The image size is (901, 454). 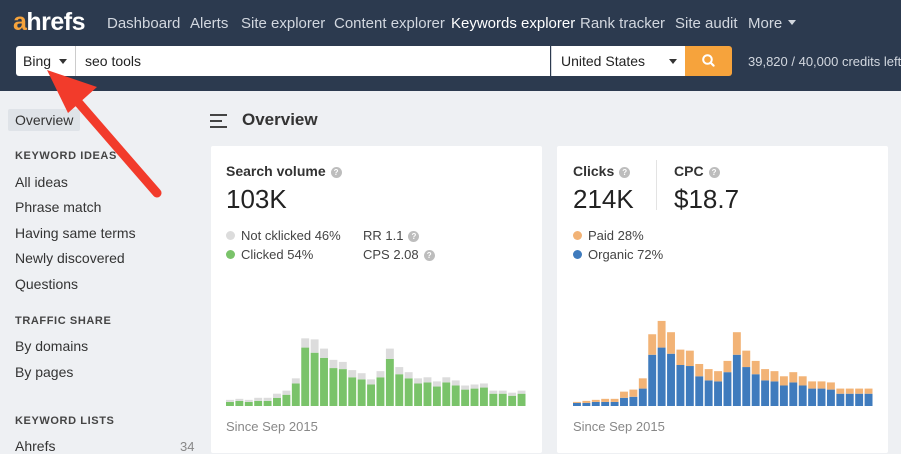 I want to click on keyword-search-input, so click(x=313, y=61).